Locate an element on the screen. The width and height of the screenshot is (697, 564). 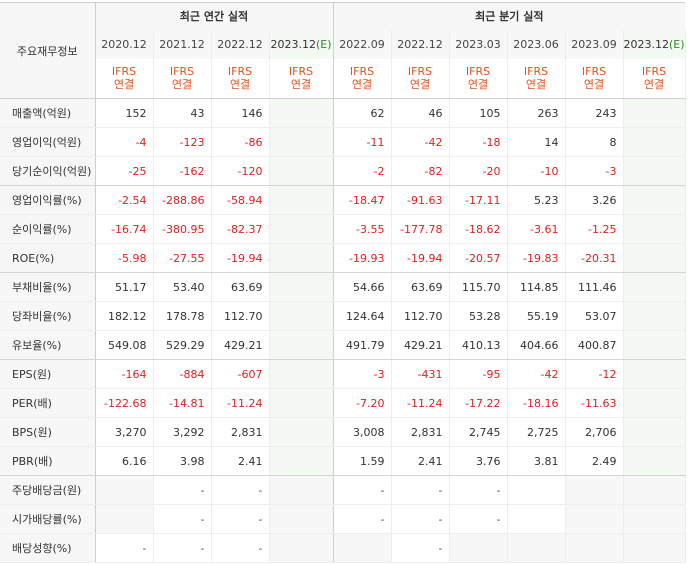
row-label: BPS(원) is located at coordinates (48, 432).